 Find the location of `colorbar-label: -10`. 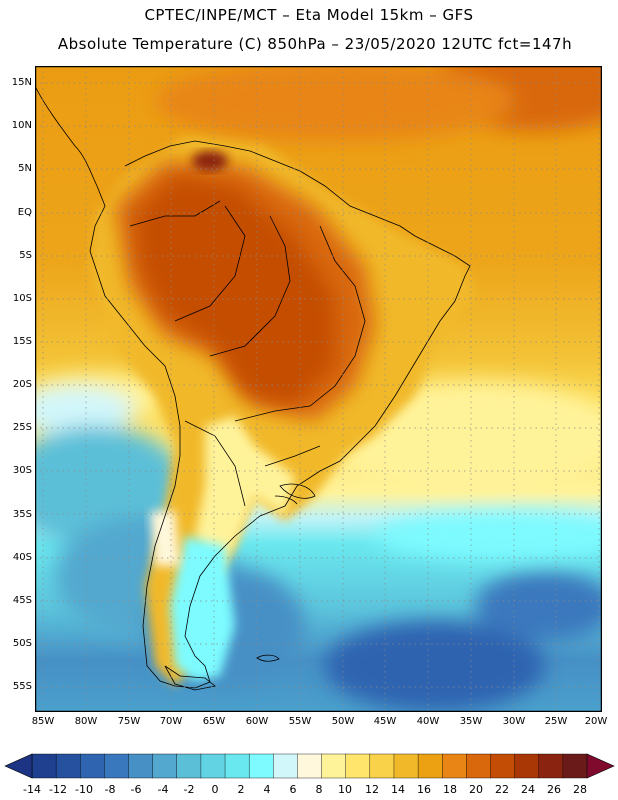

colorbar-label: -10 is located at coordinates (84, 789).